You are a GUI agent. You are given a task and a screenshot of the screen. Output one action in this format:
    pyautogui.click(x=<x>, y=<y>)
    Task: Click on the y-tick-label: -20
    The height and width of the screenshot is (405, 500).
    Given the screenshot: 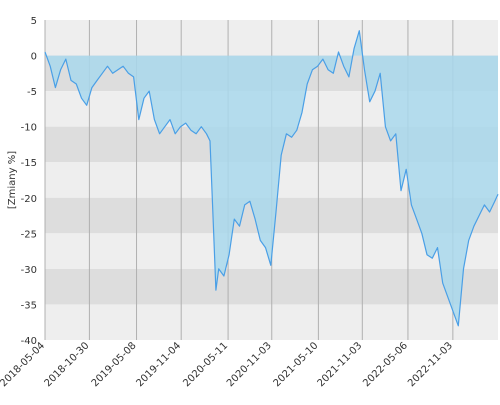 What is the action you would take?
    pyautogui.click(x=29, y=199)
    